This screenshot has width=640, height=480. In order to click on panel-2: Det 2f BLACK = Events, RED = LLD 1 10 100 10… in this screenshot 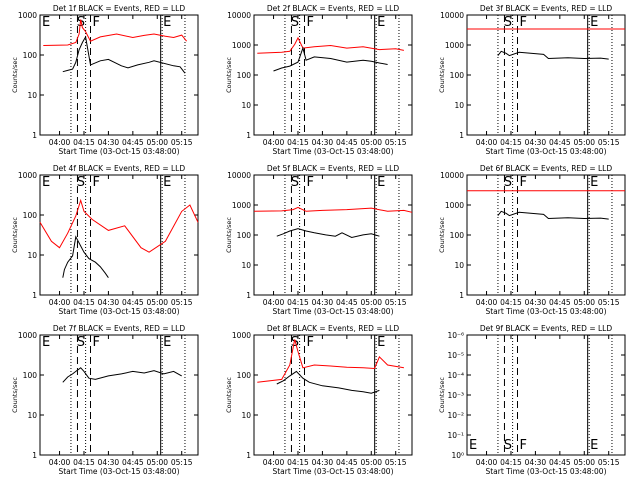, I will do `click(319, 80)`.